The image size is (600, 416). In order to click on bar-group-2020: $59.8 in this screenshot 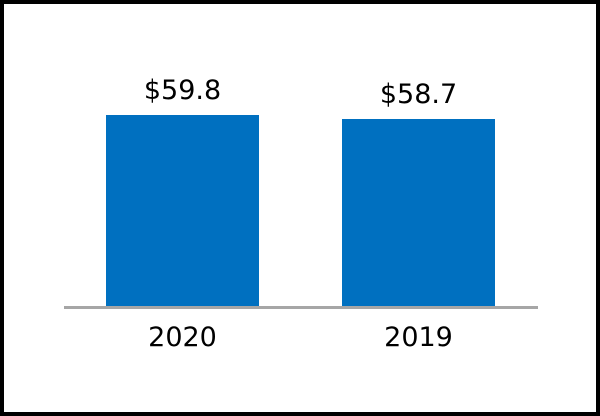, I will do `click(182, 190)`.